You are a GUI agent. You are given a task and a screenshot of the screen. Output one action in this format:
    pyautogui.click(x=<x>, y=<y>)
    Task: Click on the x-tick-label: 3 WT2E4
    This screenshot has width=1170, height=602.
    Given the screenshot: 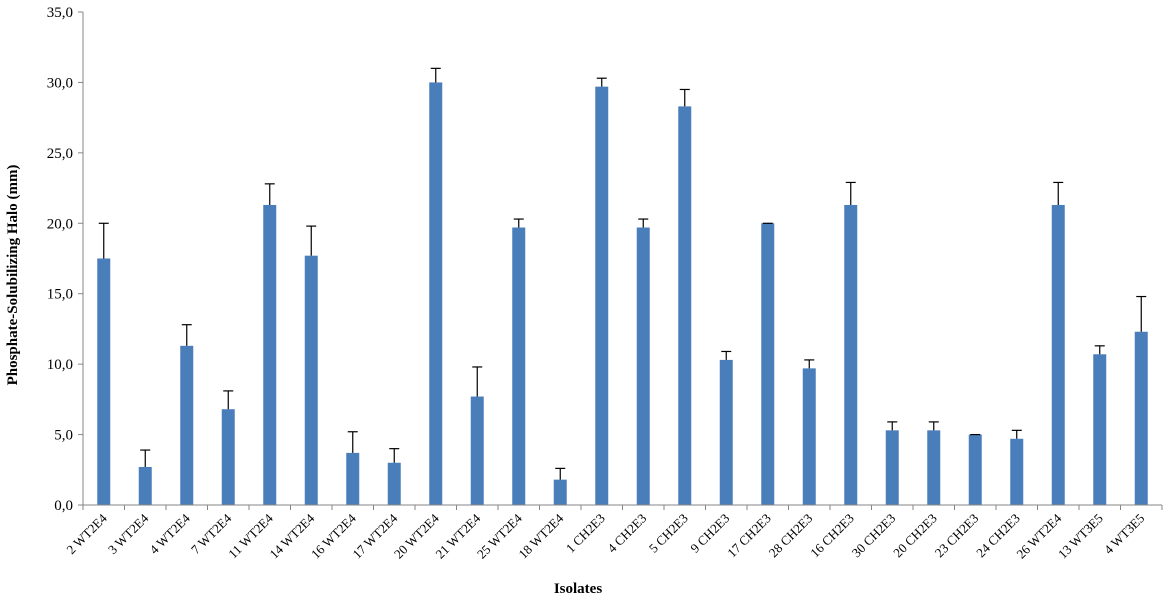 What is the action you would take?
    pyautogui.click(x=128, y=533)
    